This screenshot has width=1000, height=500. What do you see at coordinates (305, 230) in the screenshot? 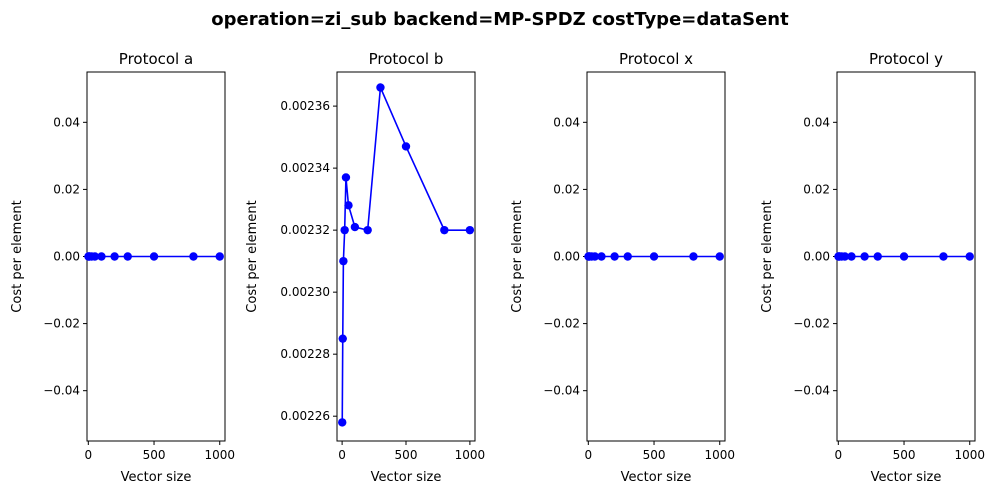
I see `y-tick-label: 0.00232` at bounding box center [305, 230].